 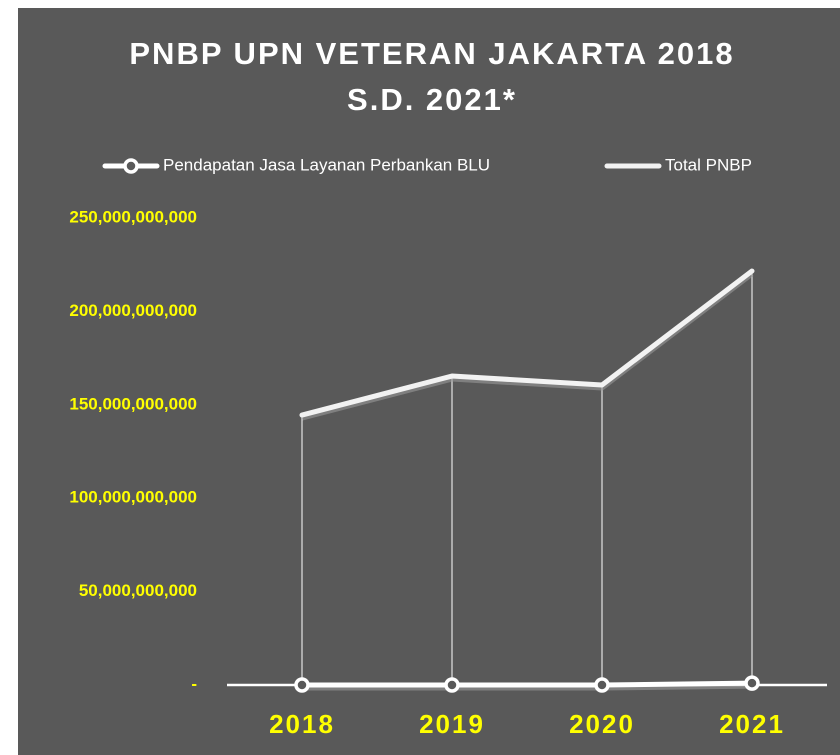 I want to click on y-tick-label: -, so click(x=194, y=683).